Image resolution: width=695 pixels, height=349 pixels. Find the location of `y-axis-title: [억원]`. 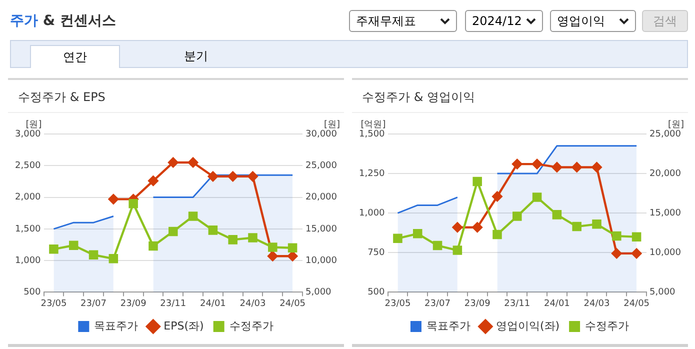

y-axis-title: [억원] is located at coordinates (373, 125).